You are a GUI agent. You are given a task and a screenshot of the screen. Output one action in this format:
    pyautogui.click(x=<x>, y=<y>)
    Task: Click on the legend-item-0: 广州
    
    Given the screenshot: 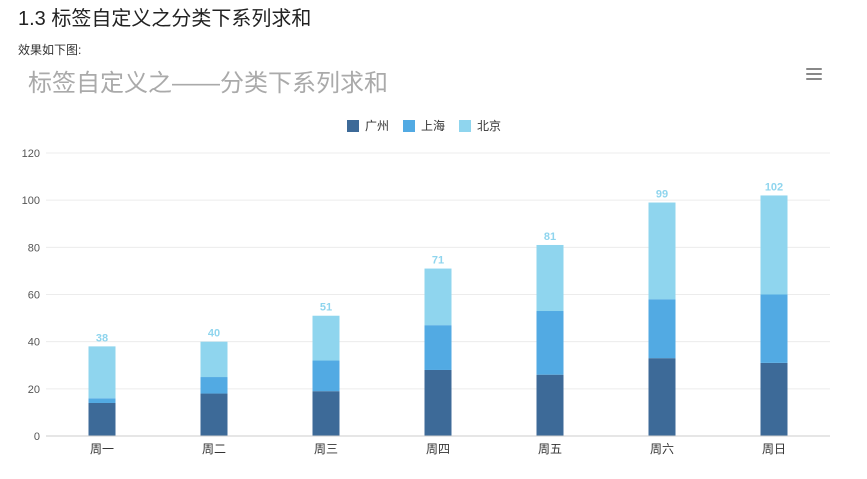 What is the action you would take?
    pyautogui.click(x=368, y=126)
    